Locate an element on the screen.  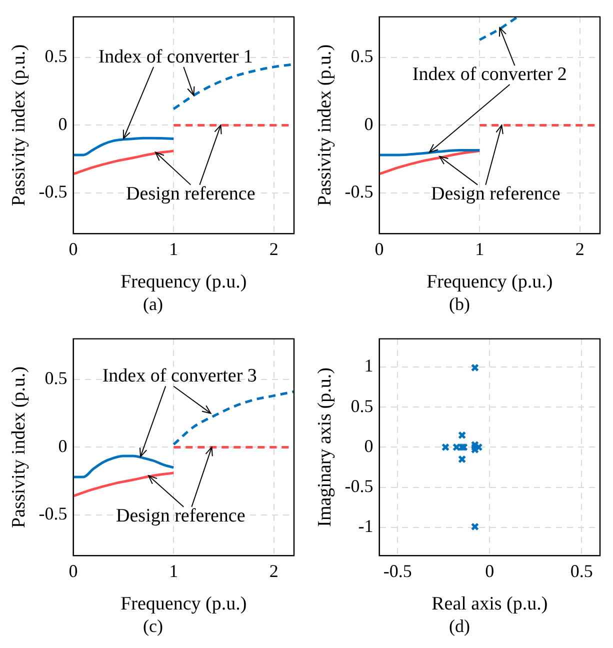
x-axis-title: Real axis (p.u.) is located at coordinates (490, 604).